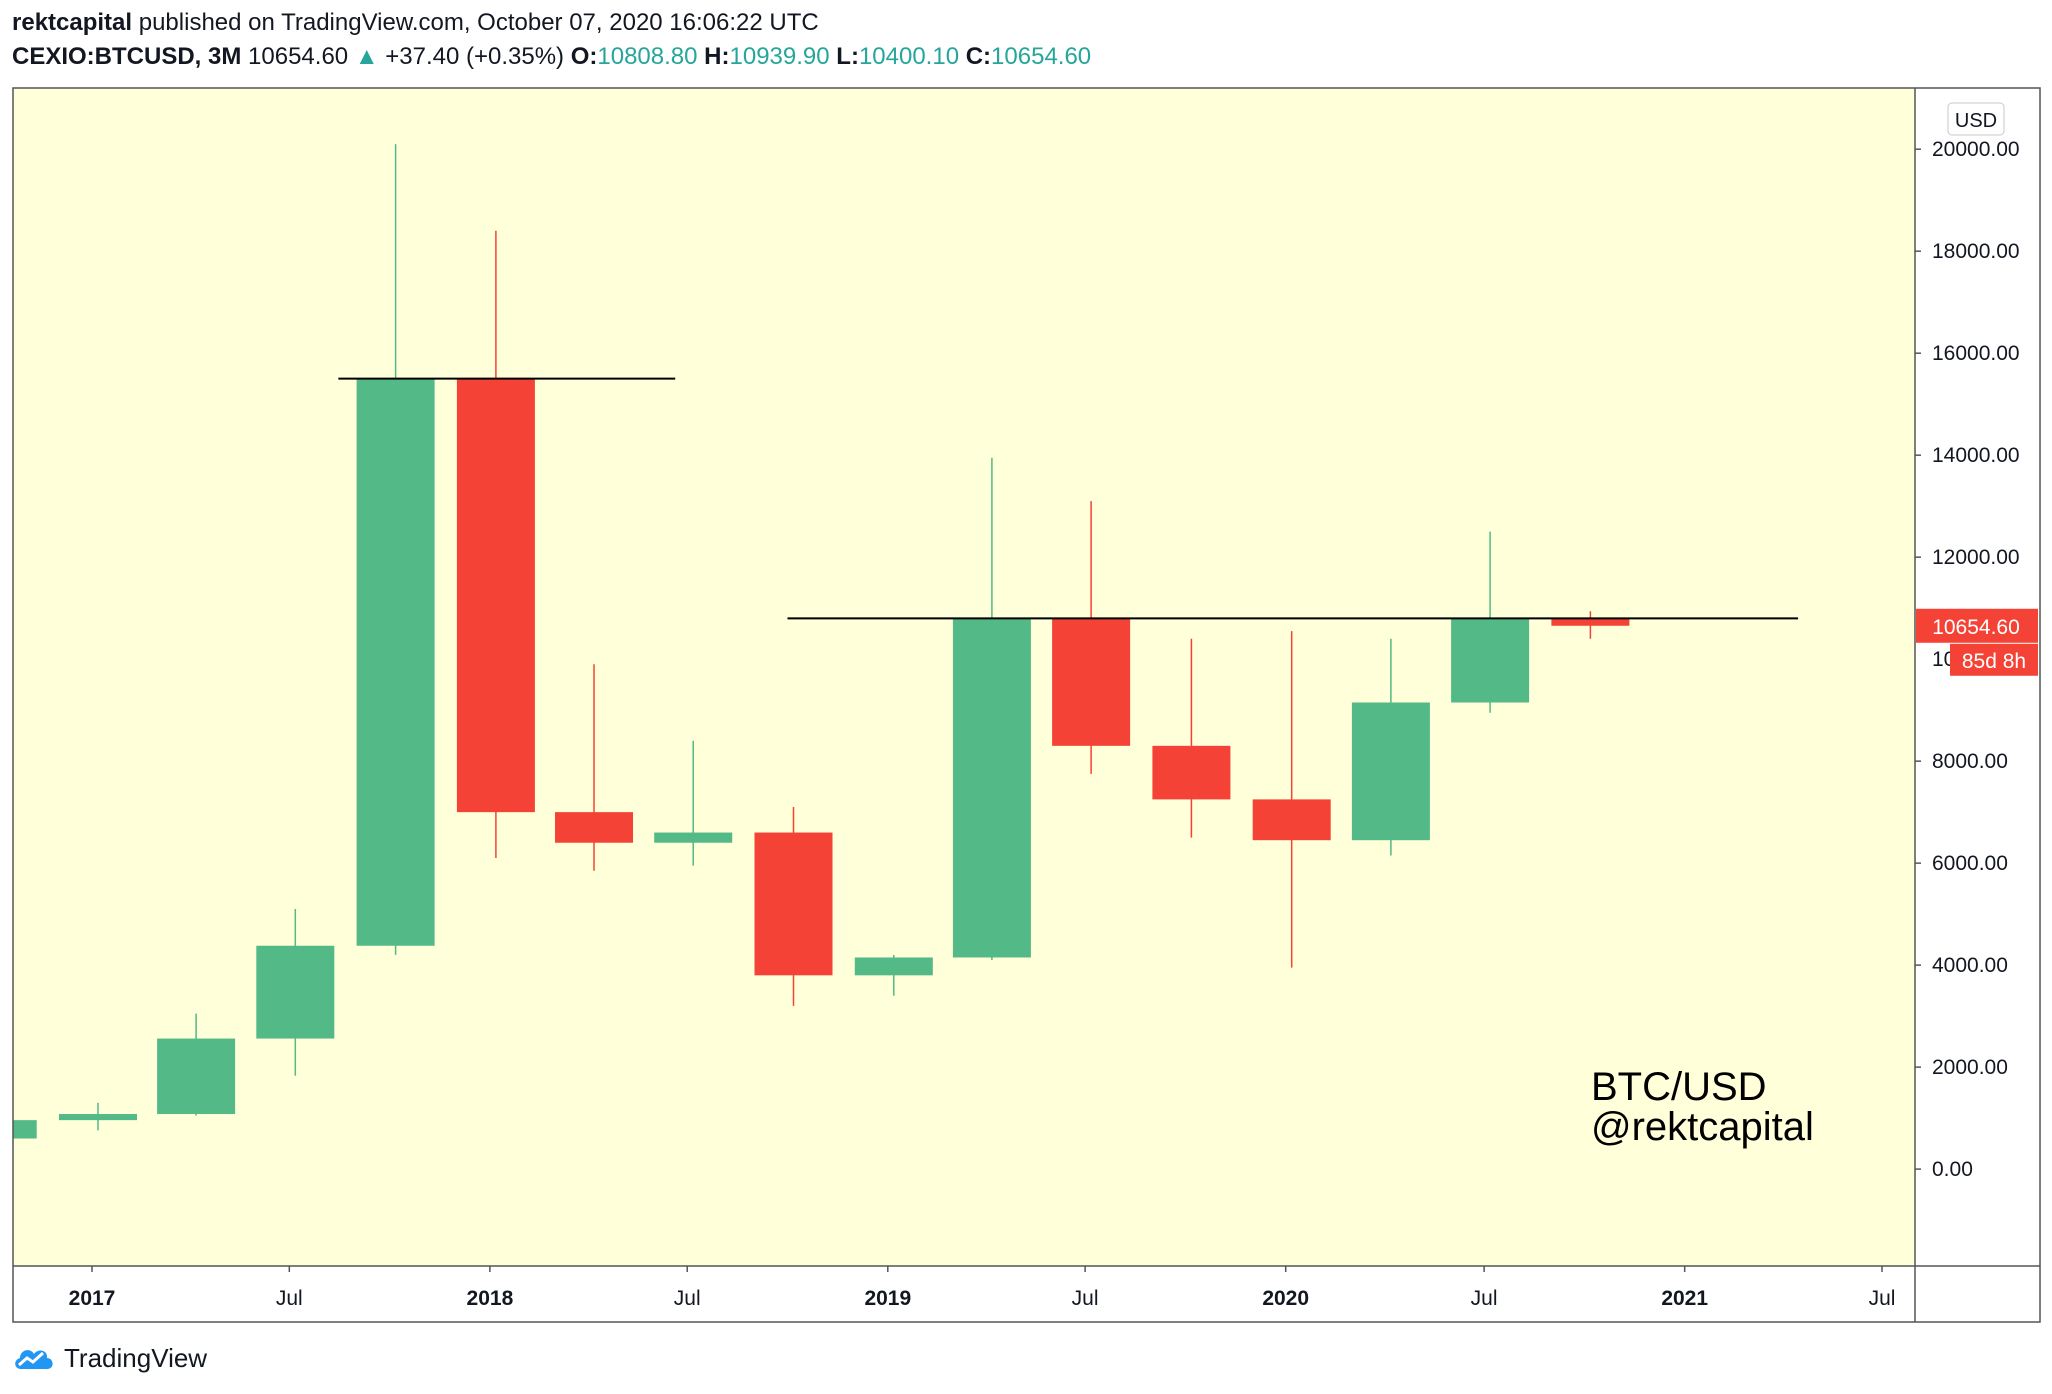 This screenshot has width=2052, height=1394. Describe the element at coordinates (475, 56) in the screenshot. I see `price-change: +37.40 (+0.35%)` at that location.